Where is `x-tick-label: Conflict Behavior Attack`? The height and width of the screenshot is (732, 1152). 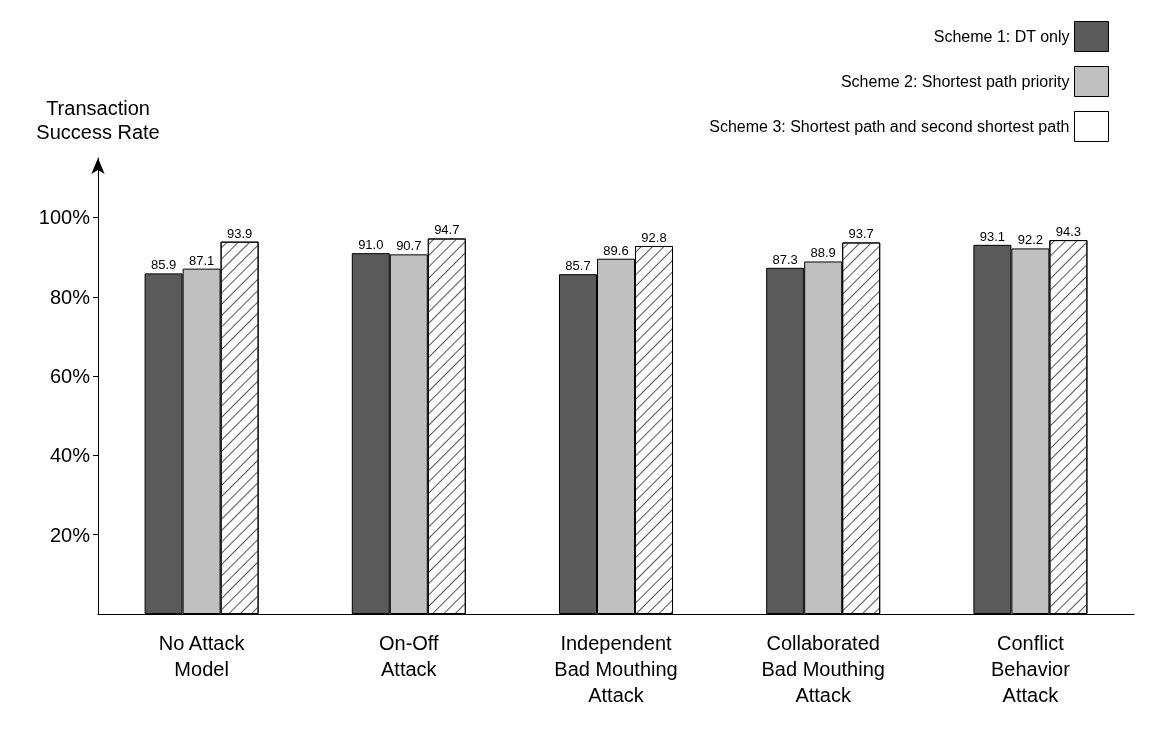 x-tick-label: Conflict Behavior Attack is located at coordinates (1030, 669).